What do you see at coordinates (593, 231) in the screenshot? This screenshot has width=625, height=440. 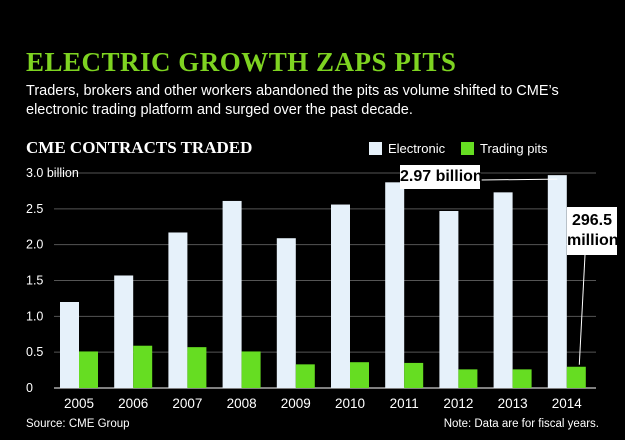 I see `callout-trading-pits-2014: 296.5 million` at bounding box center [593, 231].